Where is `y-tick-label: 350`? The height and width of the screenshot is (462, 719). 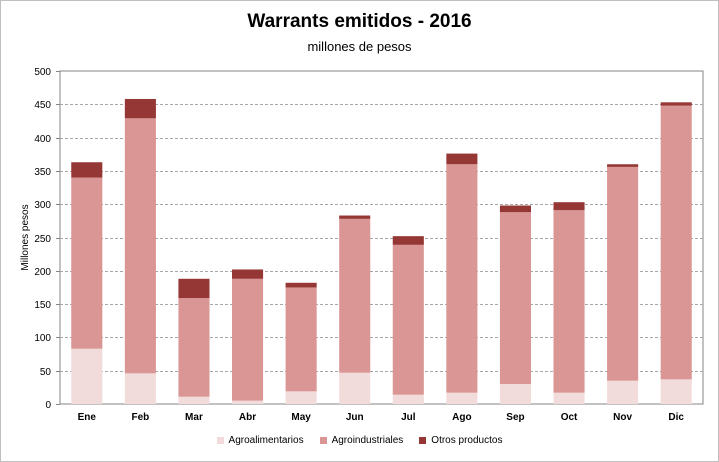 y-tick-label: 350 is located at coordinates (42, 172).